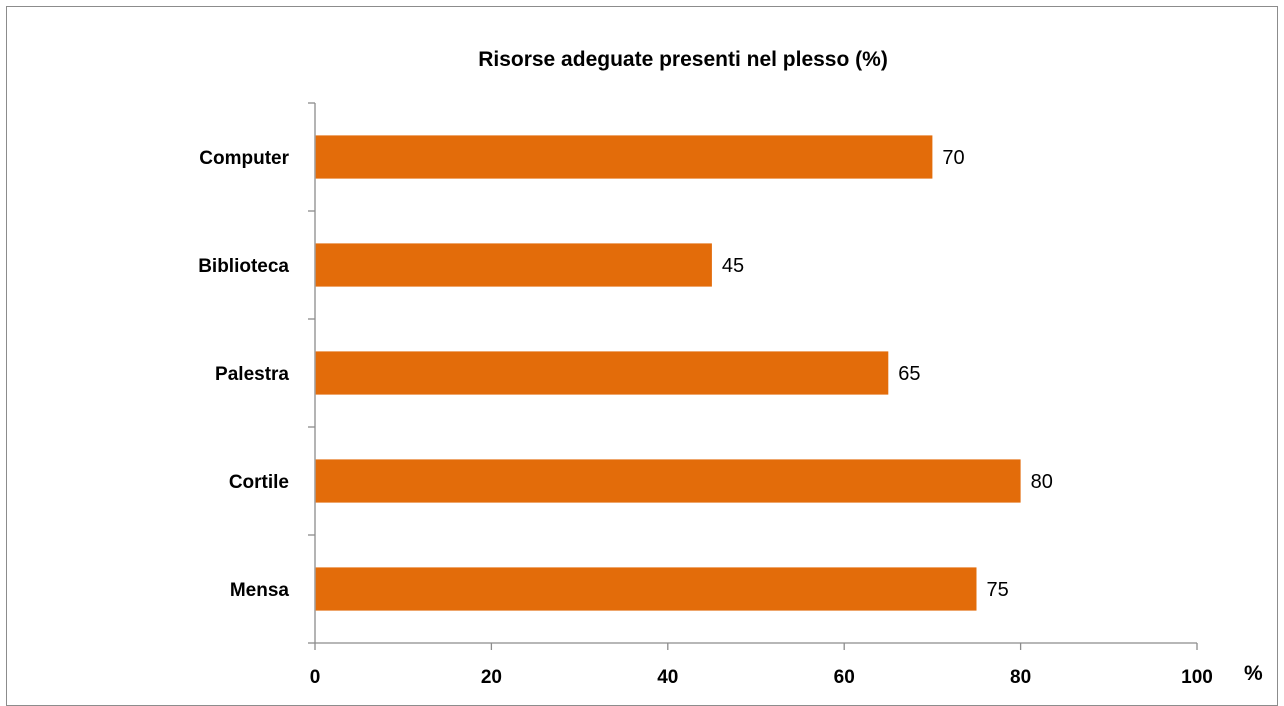 The width and height of the screenshot is (1284, 706). What do you see at coordinates (1253, 673) in the screenshot?
I see `x-axis-unit-label: %` at bounding box center [1253, 673].